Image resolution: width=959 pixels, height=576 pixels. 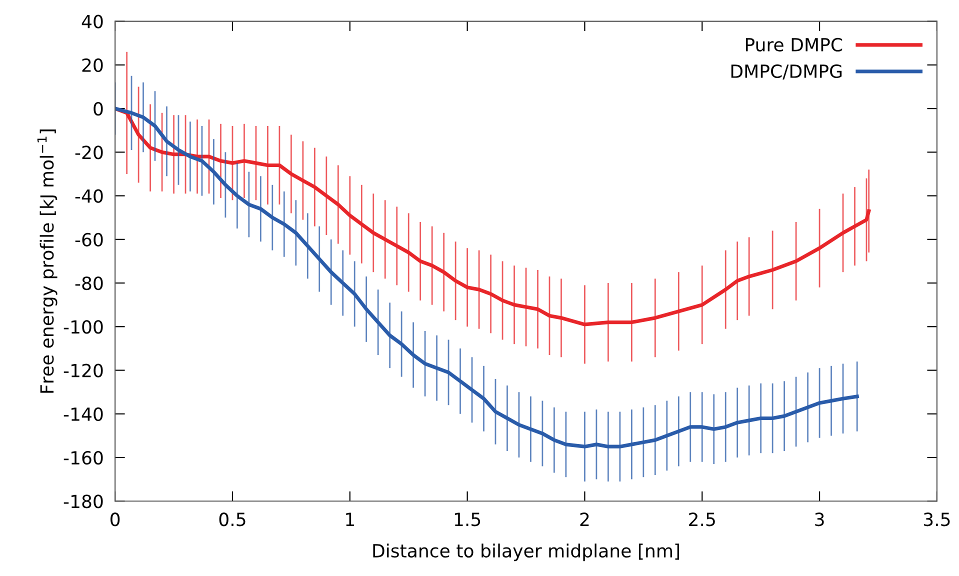 What do you see at coordinates (786, 72) in the screenshot?
I see `legend-label: DMPC/DMPG` at bounding box center [786, 72].